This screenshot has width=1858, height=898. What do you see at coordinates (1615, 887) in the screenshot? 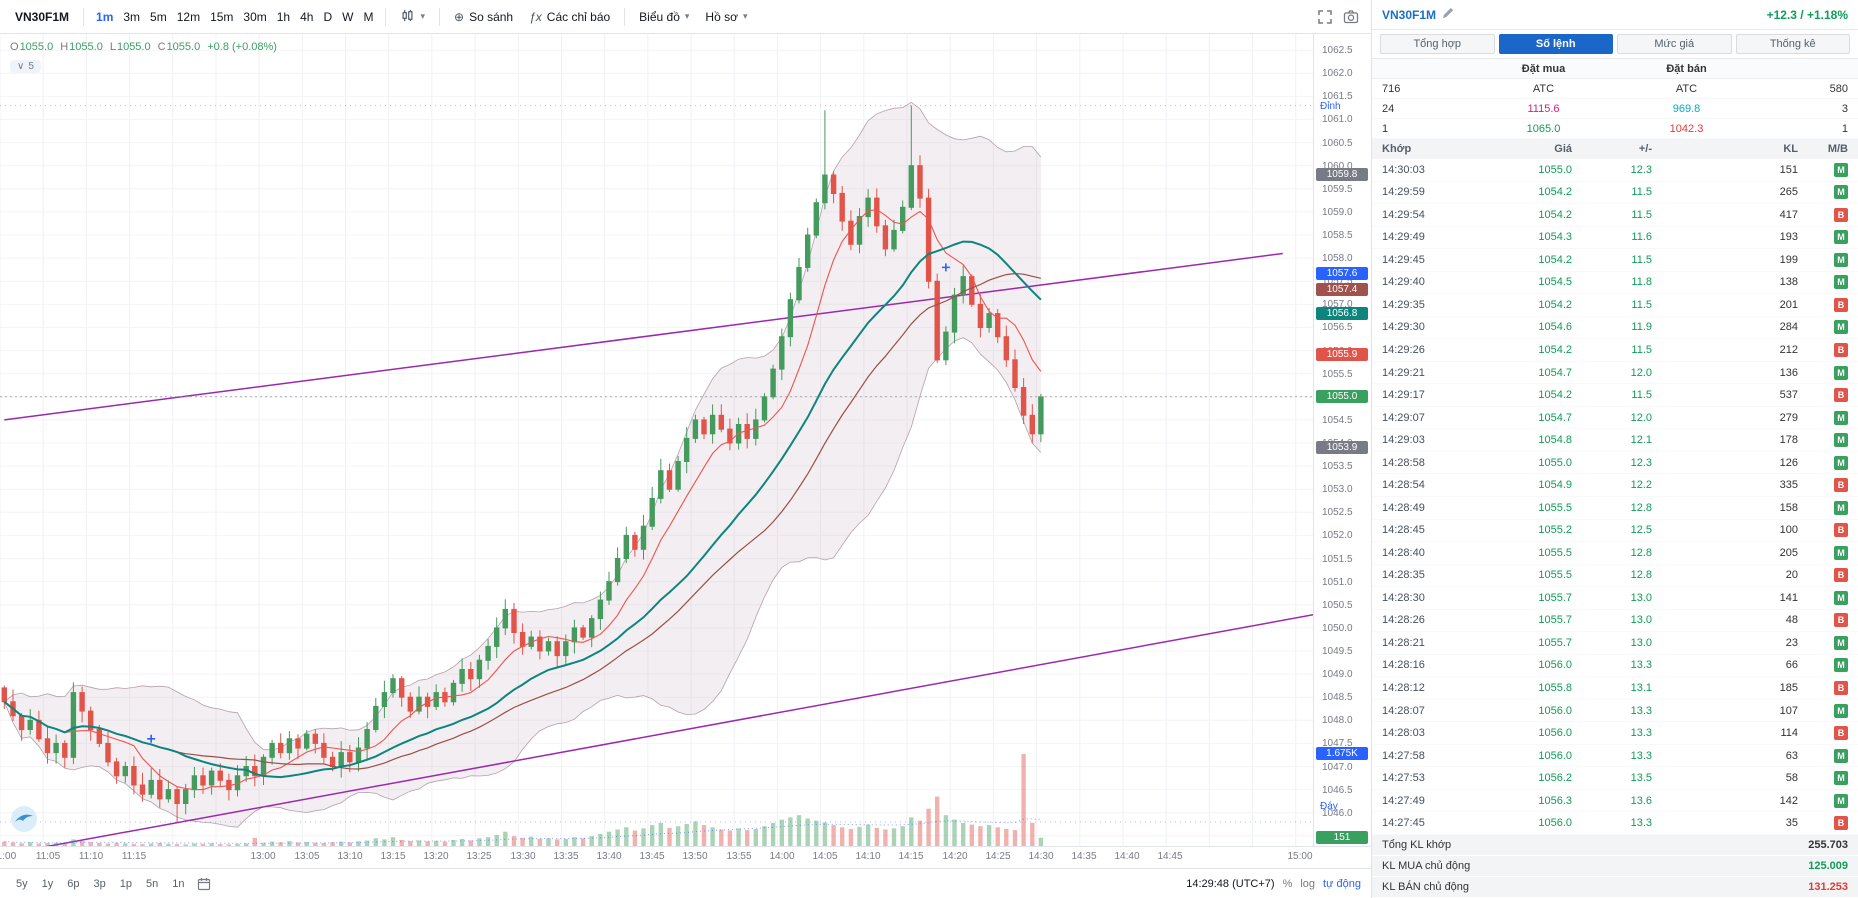
I see `summary-row: KL BÁN chủ động 131.253` at bounding box center [1615, 887].